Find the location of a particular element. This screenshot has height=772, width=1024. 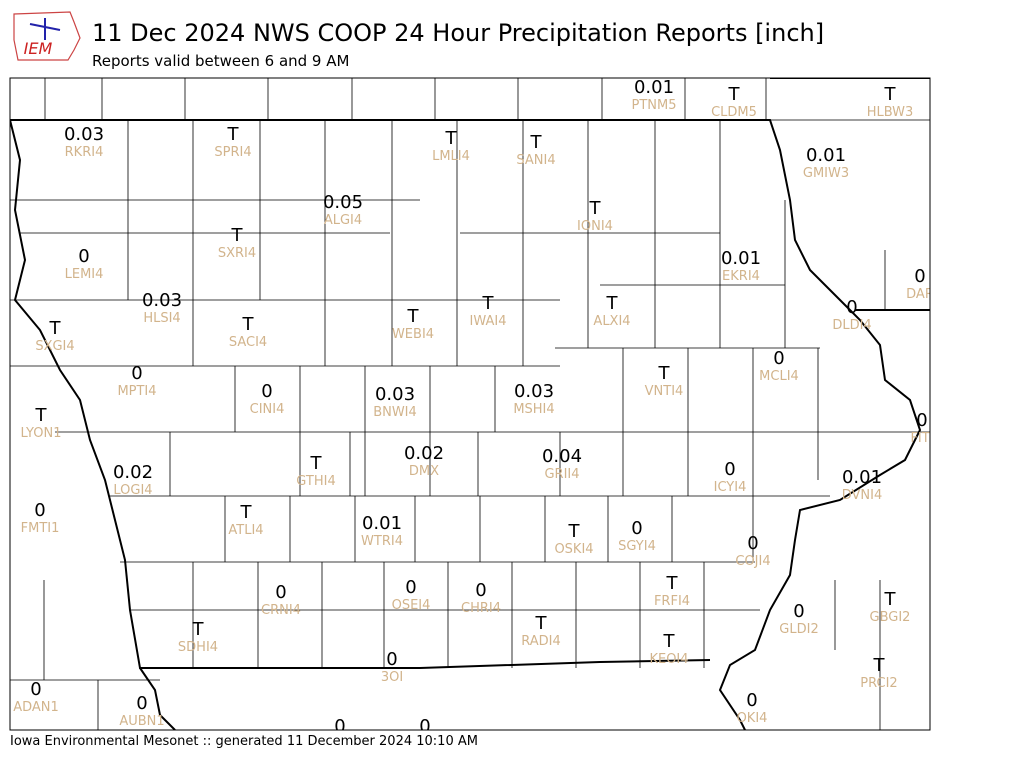

station-id: AUBN1 is located at coordinates (141, 721).